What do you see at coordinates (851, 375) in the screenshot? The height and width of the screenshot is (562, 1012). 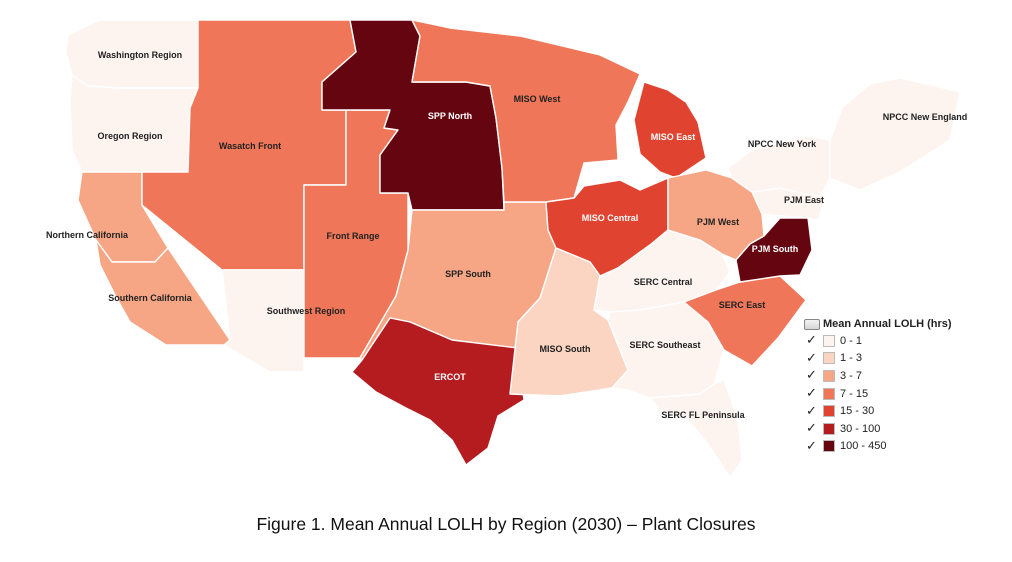 I see `legend-label: 3 - 7` at bounding box center [851, 375].